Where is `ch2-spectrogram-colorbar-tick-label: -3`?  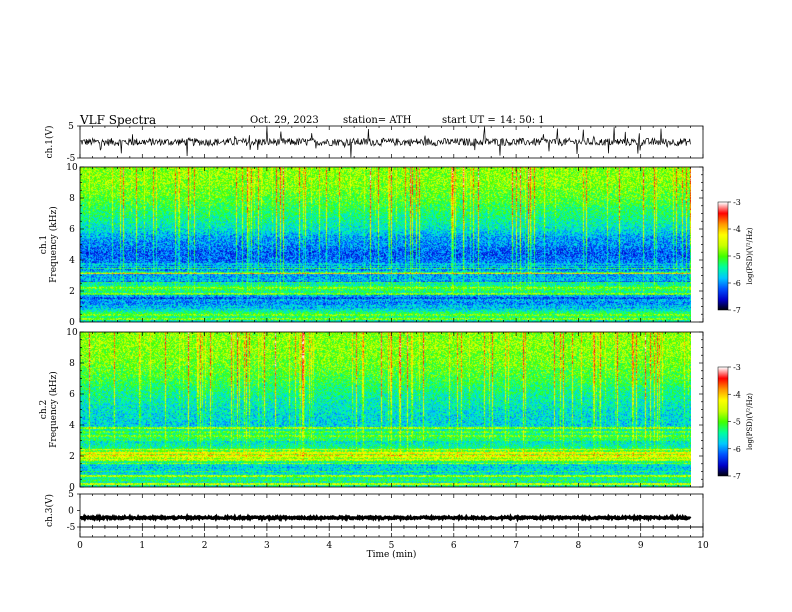 ch2-spectrogram-colorbar-tick-label: -3 is located at coordinates (737, 367).